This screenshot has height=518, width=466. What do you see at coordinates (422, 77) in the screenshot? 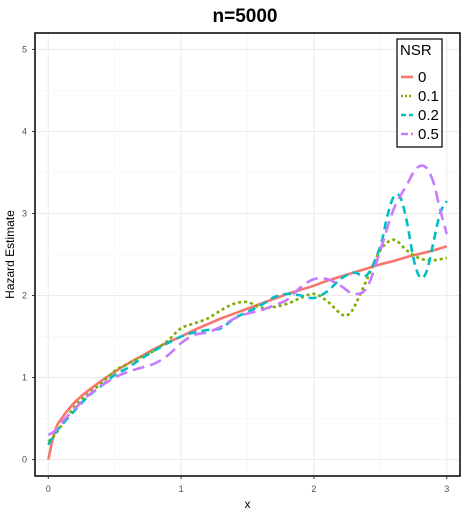
I see `legend-label-0: 0` at bounding box center [422, 77].